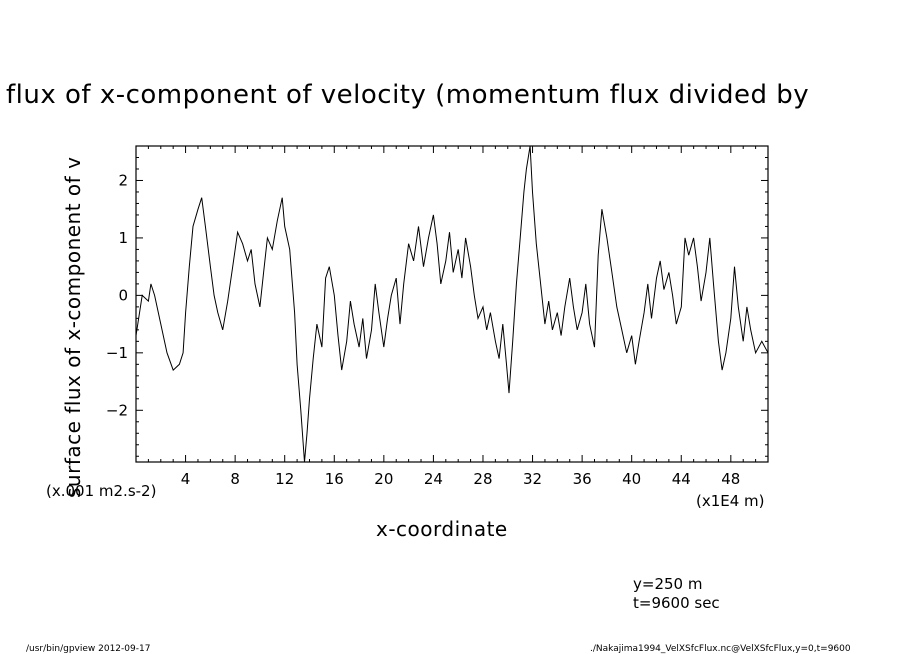  What do you see at coordinates (582, 479) in the screenshot?
I see `x-tick-label: 36` at bounding box center [582, 479].